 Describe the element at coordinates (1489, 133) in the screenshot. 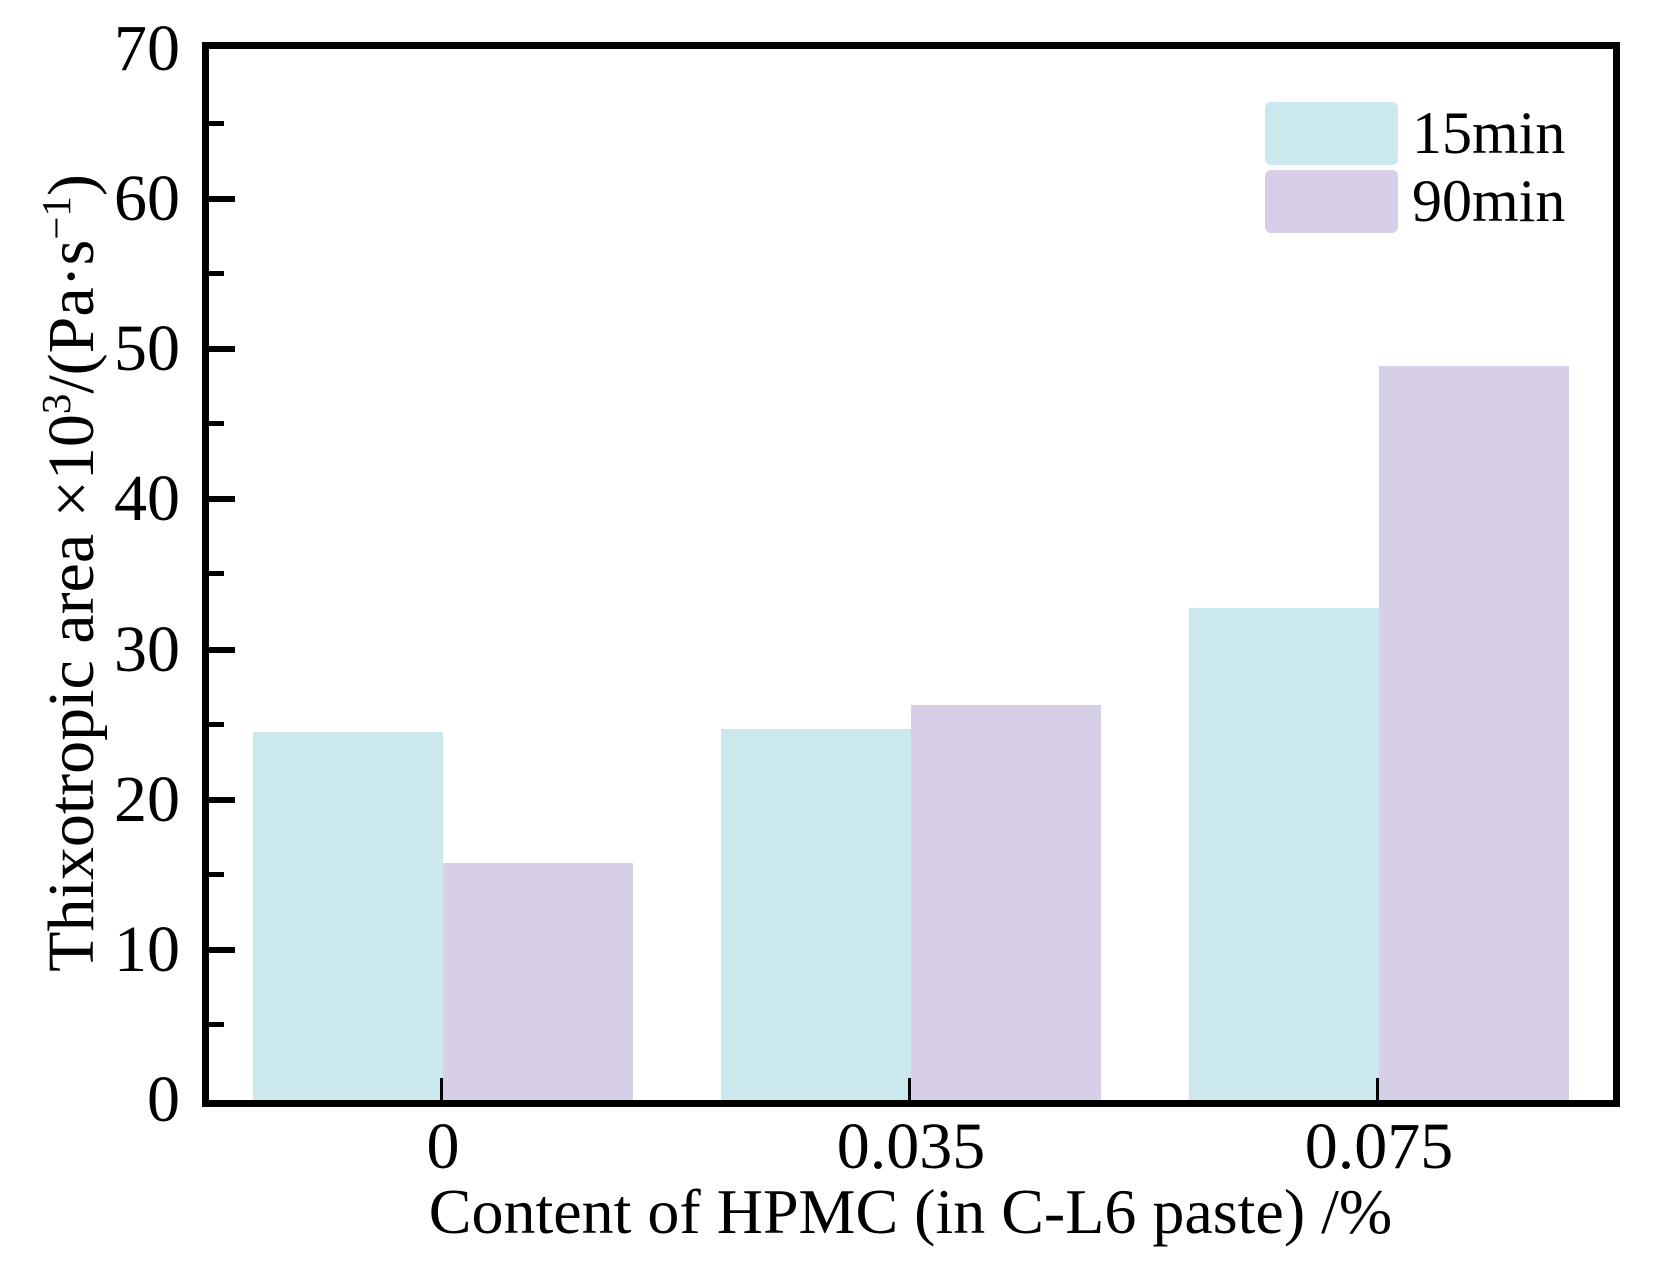

I see `legend-label-15min: 15min` at that location.